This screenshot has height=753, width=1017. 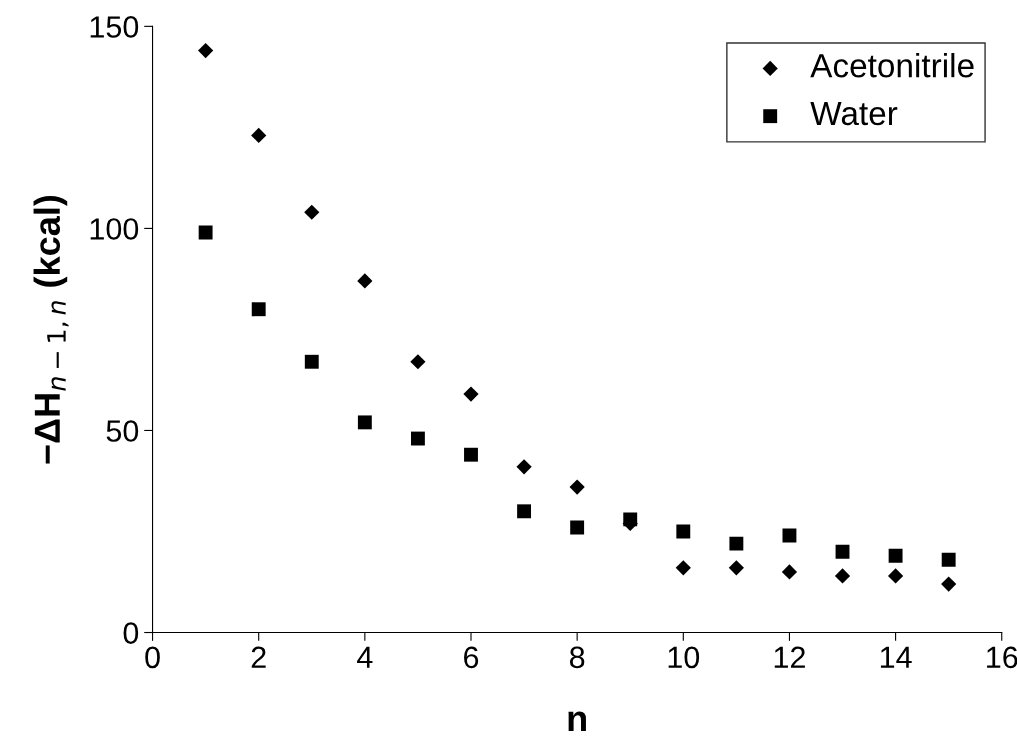 I want to click on x-tick-label: 8, so click(x=577, y=657).